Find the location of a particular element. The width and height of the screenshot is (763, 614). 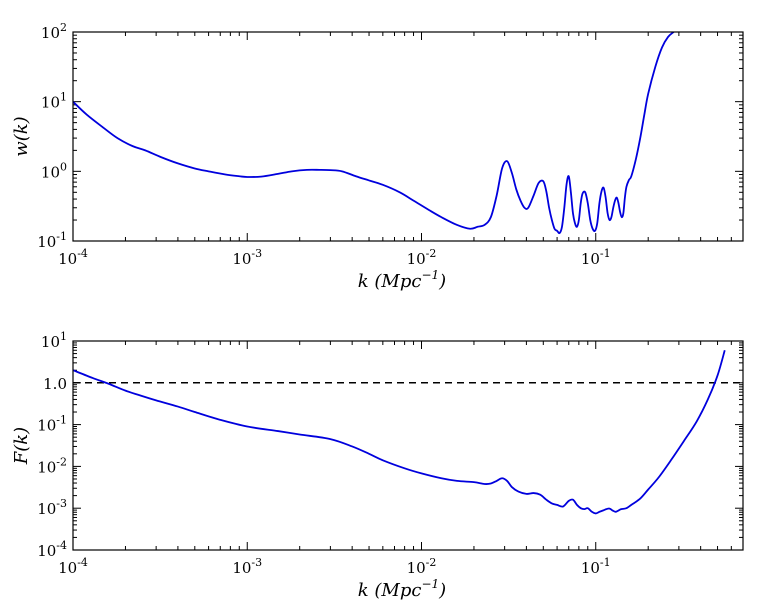

y-tick-label: 10² is located at coordinates (54, 31).